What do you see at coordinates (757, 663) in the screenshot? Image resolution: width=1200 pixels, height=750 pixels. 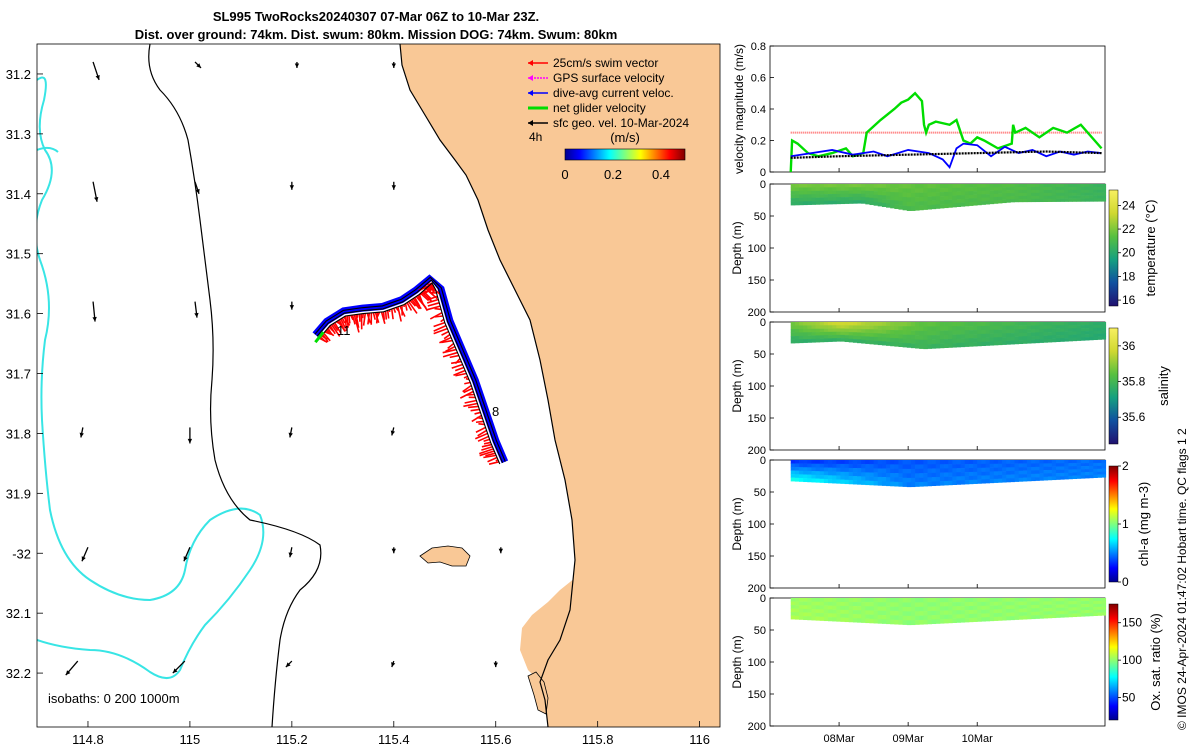 I see `oxygen-ytick-label: 100` at bounding box center [757, 663].